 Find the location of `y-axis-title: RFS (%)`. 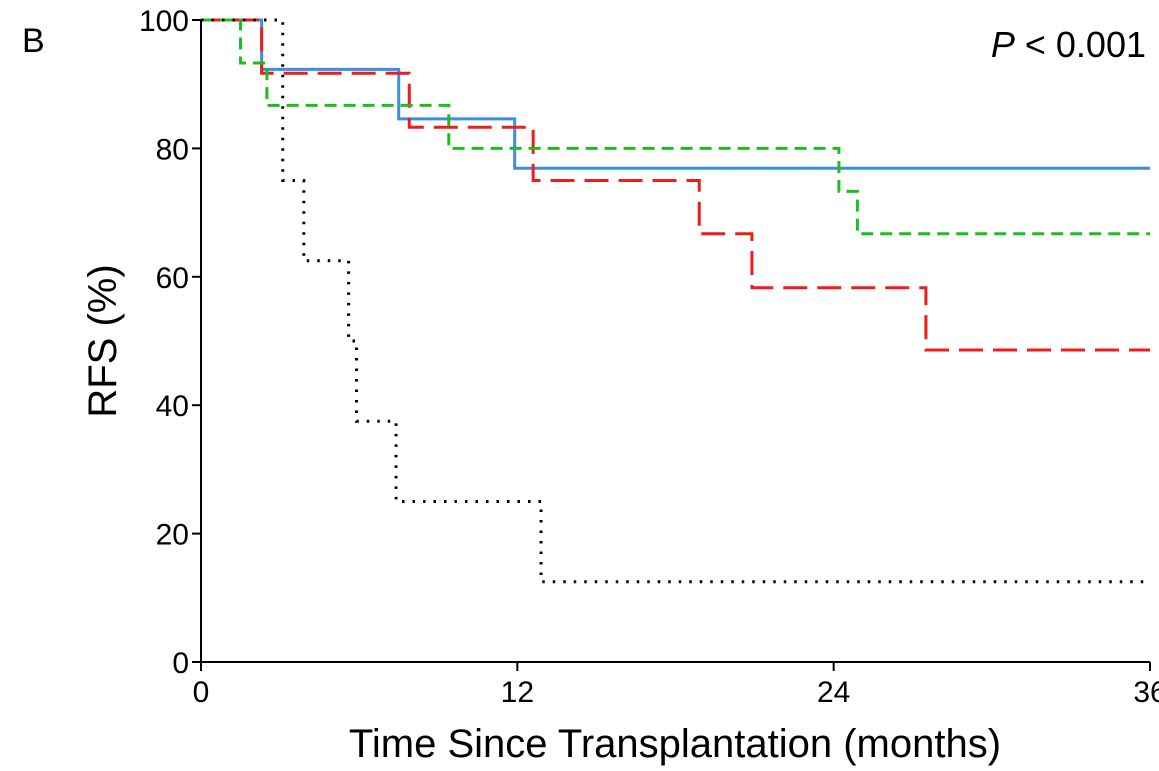

y-axis-title: RFS (%) is located at coordinates (103, 340).